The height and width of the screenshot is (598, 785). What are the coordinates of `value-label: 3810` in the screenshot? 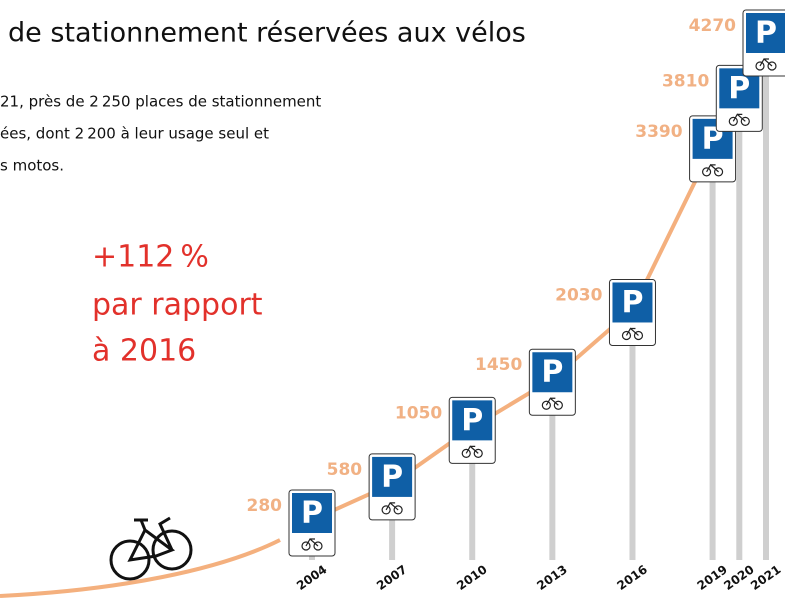 It's located at (685, 81).